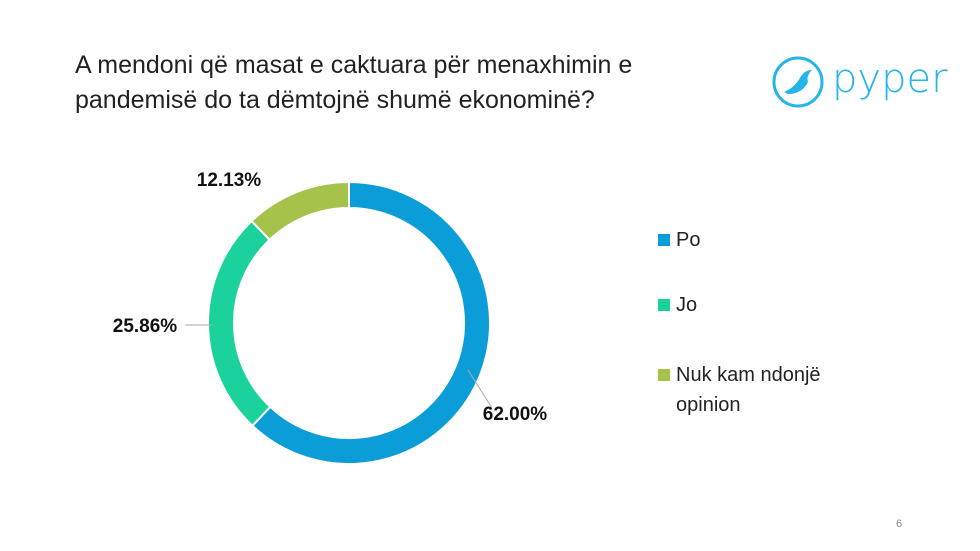  What do you see at coordinates (748, 390) in the screenshot?
I see `legend-label: Nuk kam ndonjë opinion` at bounding box center [748, 390].